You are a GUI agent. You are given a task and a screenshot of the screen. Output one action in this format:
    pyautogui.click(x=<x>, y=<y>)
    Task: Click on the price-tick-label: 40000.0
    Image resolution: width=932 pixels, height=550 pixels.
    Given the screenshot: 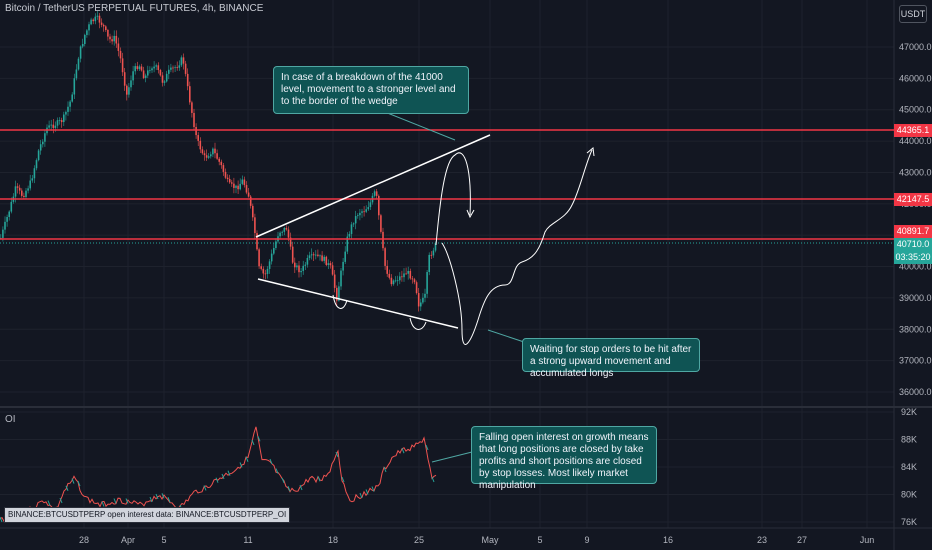 What is the action you would take?
    pyautogui.click(x=915, y=267)
    